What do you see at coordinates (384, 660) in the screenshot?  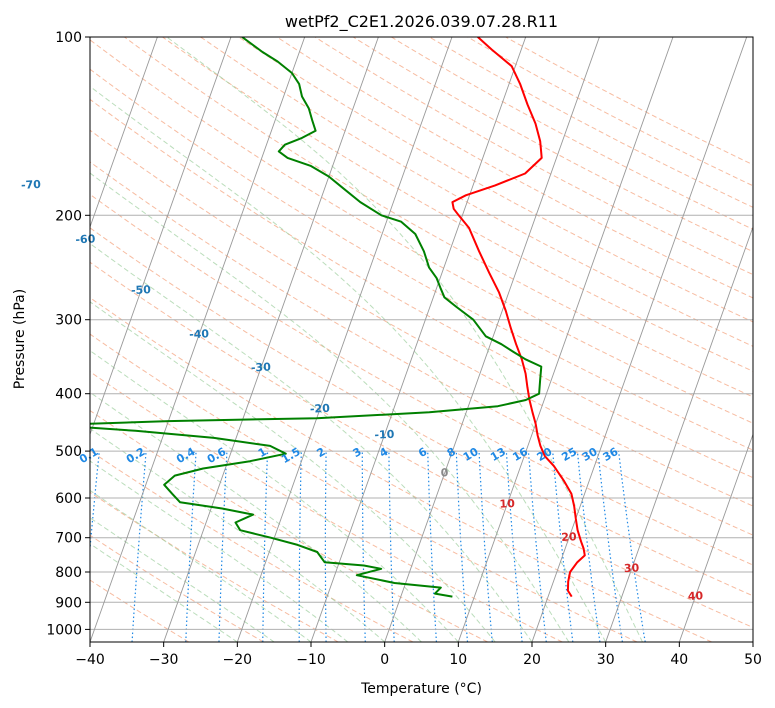 I see `x-tick-label: 0` at bounding box center [384, 660].